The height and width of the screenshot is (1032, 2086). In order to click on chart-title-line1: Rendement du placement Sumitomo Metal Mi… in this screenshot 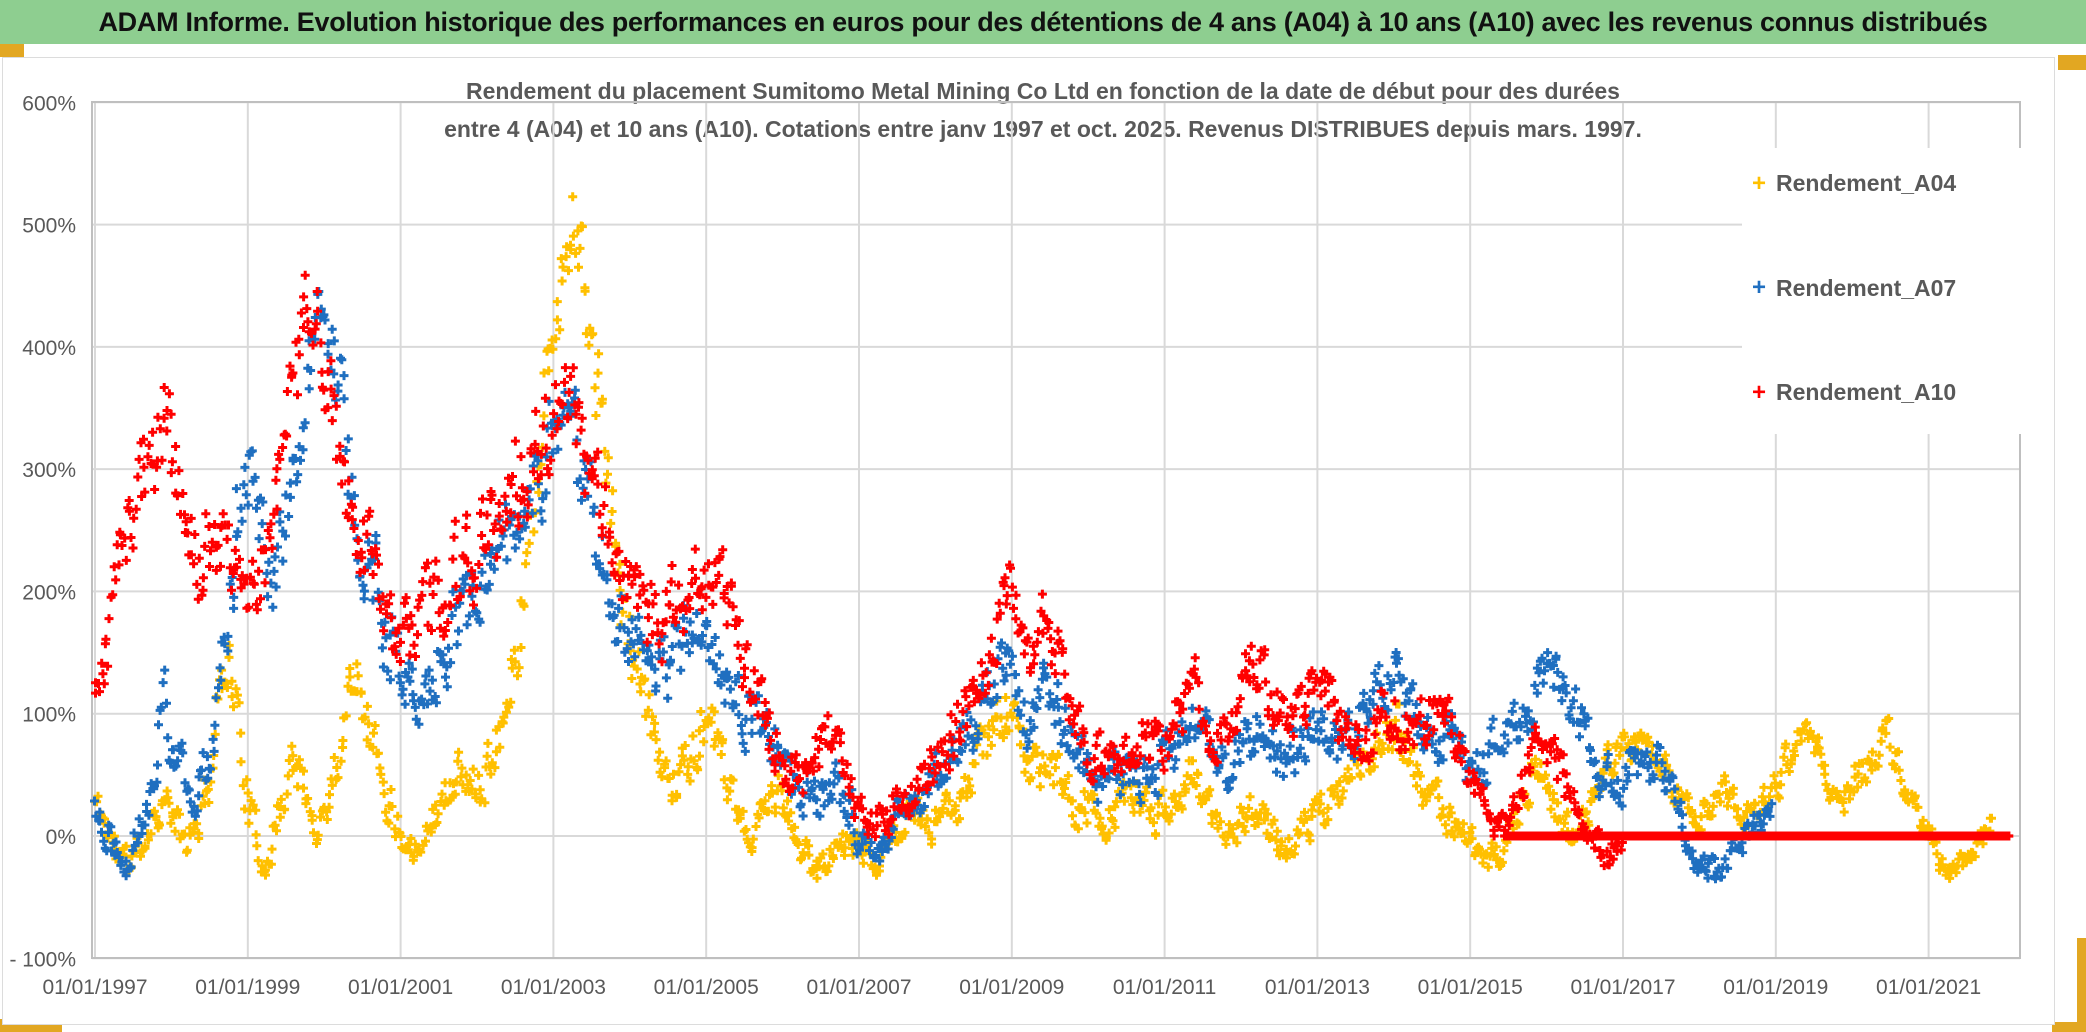, I will do `click(1043, 91)`.